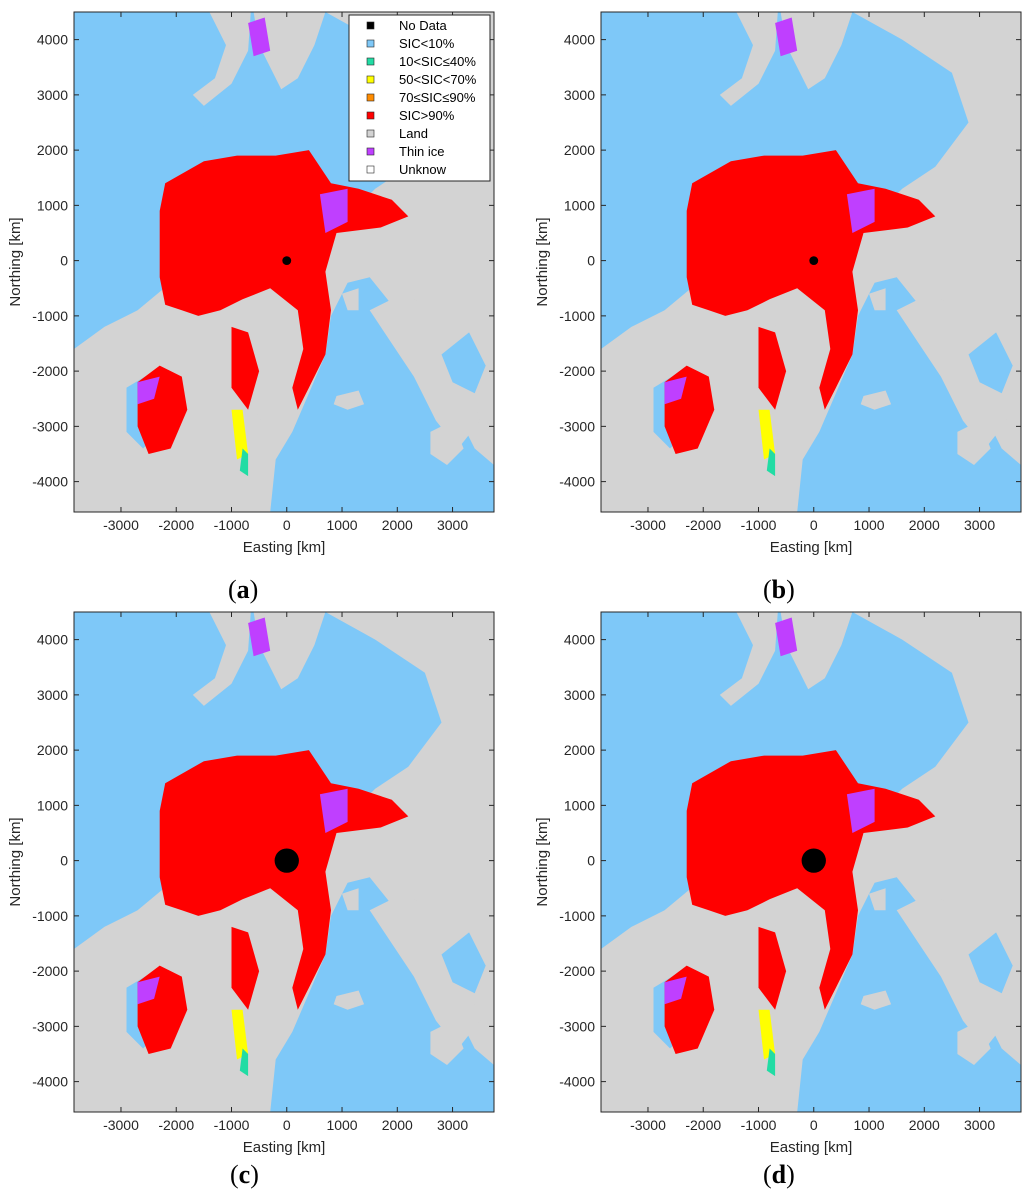 The image size is (1035, 1200). Describe the element at coordinates (779, 1174) in the screenshot. I see `caption-d: (d)` at that location.